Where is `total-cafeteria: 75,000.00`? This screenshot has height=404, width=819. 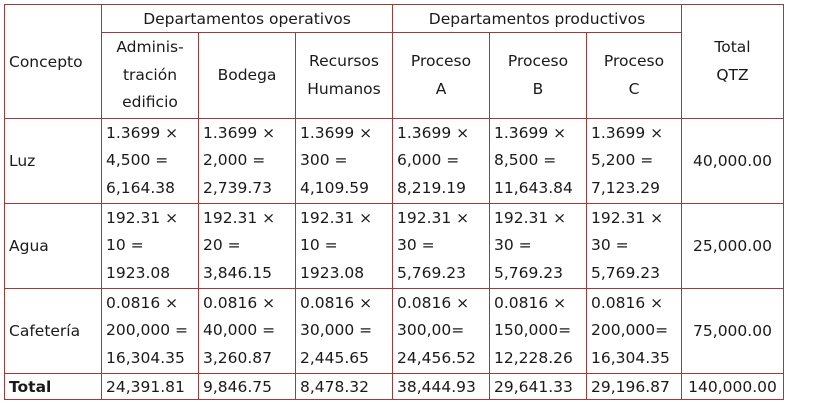 total-cafeteria: 75,000.00 is located at coordinates (732, 331).